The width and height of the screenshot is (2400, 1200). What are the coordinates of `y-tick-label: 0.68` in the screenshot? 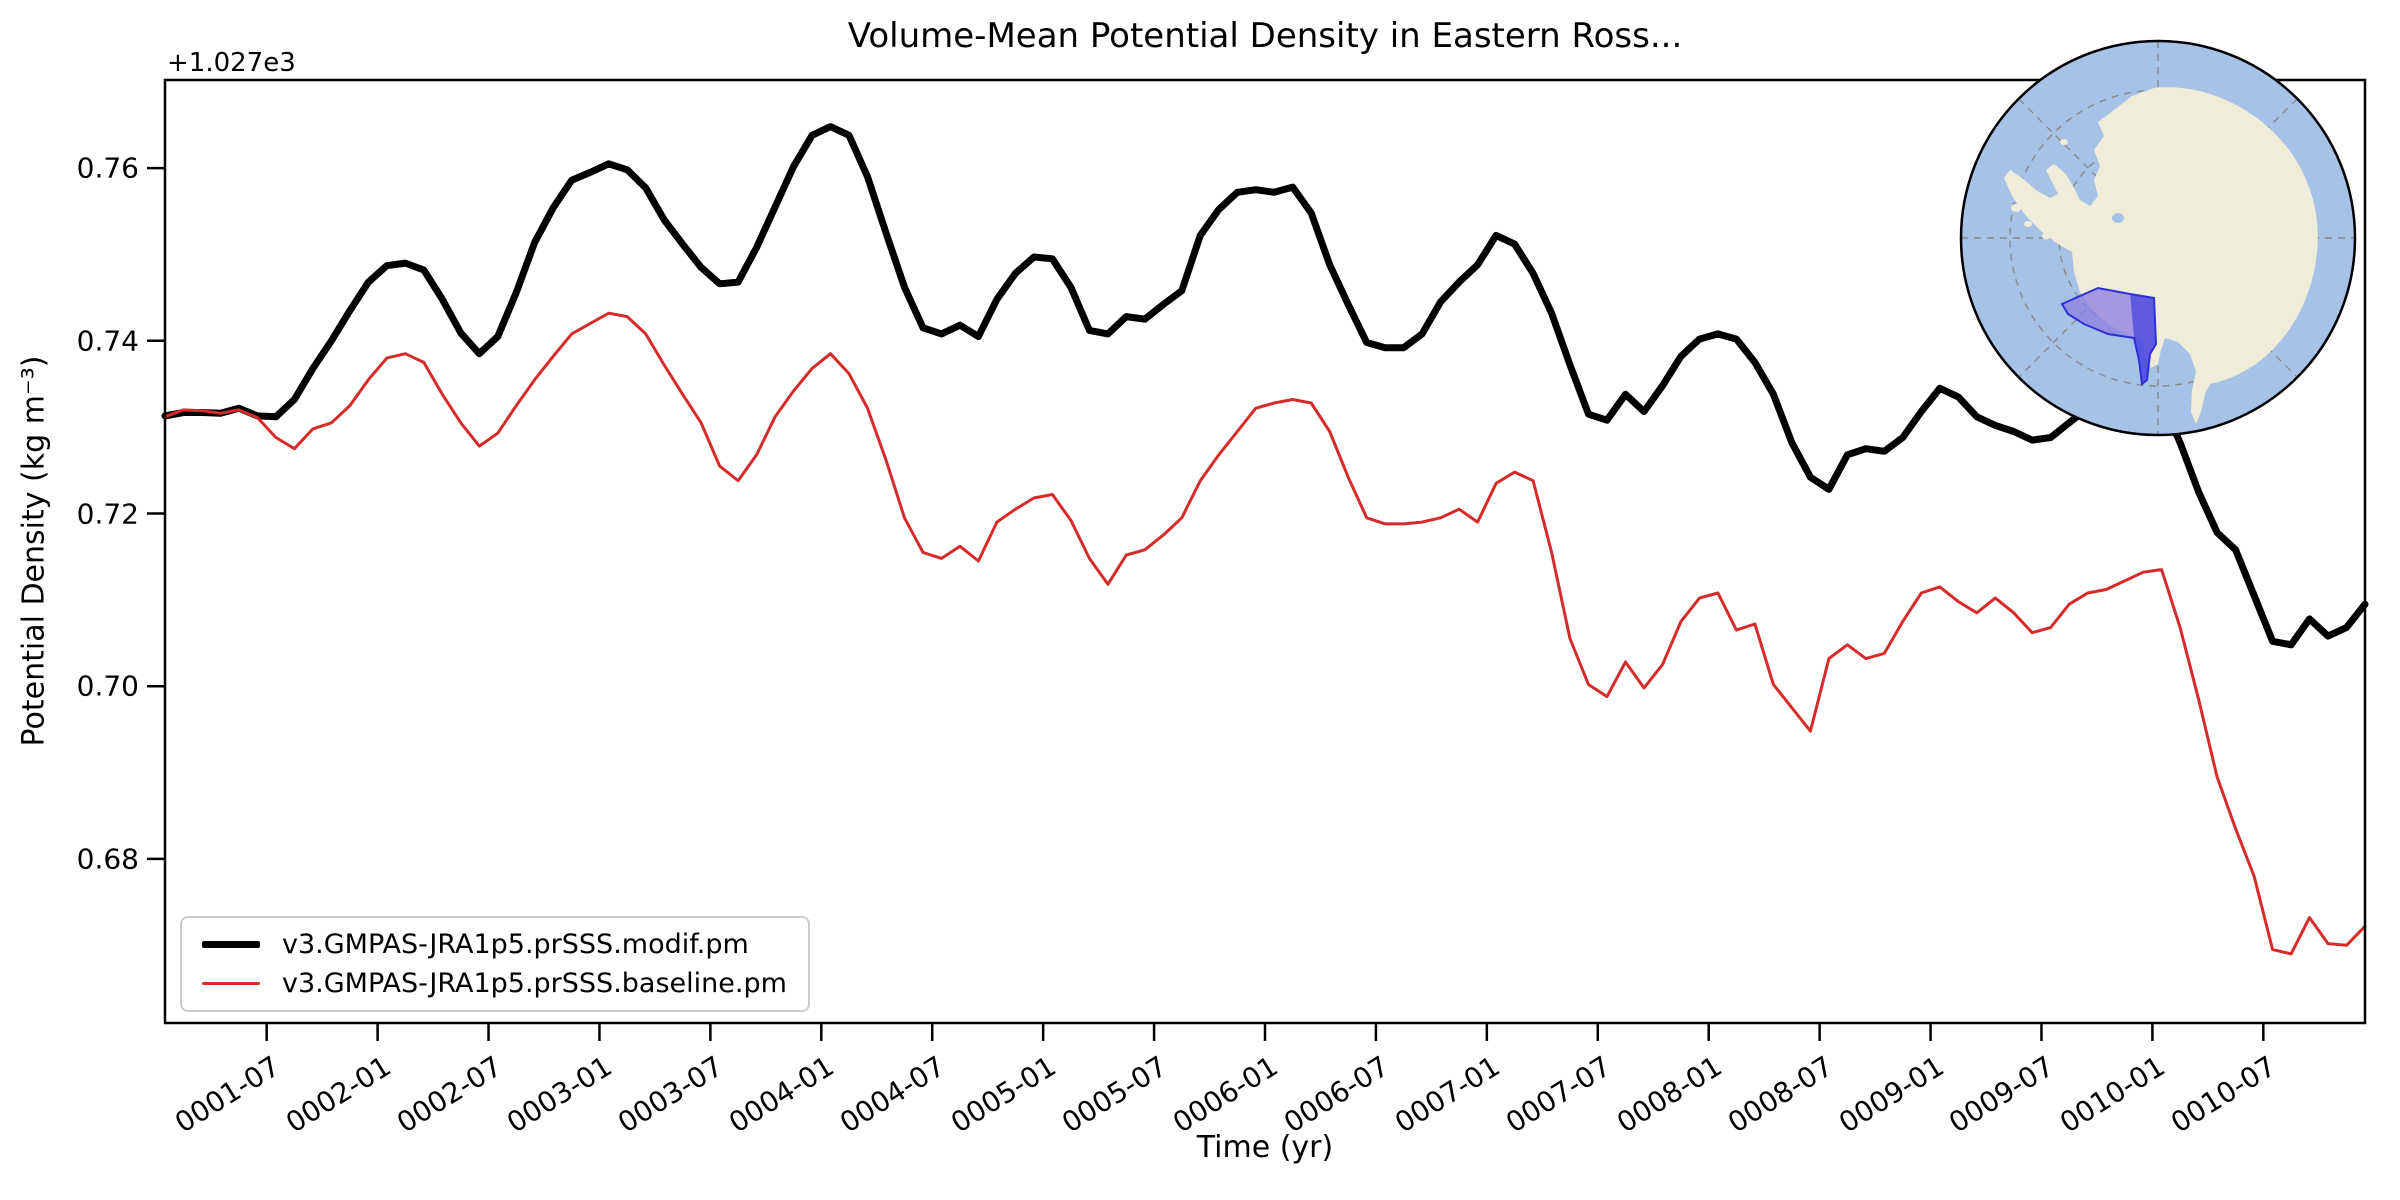 It's located at (107, 859).